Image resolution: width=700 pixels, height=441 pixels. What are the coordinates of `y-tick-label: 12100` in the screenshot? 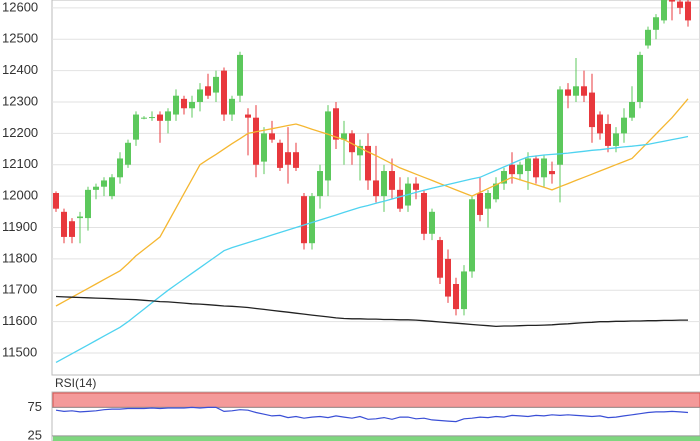 It's located at (20, 163).